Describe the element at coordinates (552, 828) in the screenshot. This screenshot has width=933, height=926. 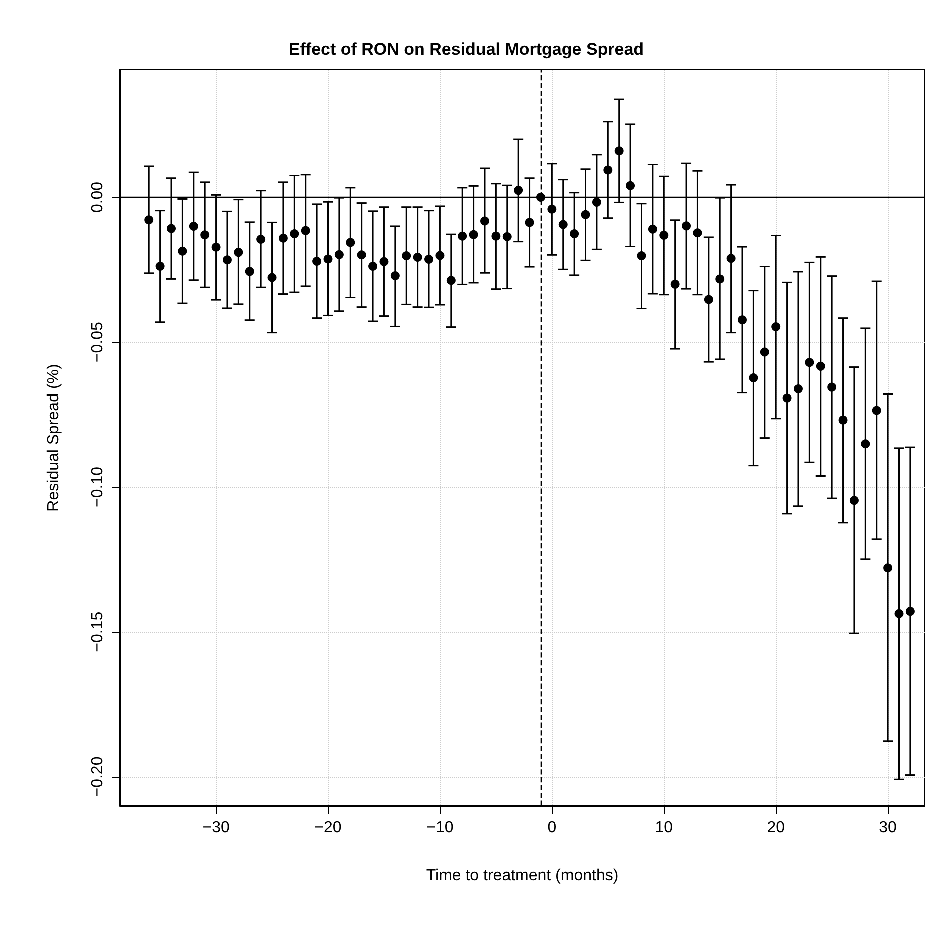
I see `x-tick-label: 0` at that location.